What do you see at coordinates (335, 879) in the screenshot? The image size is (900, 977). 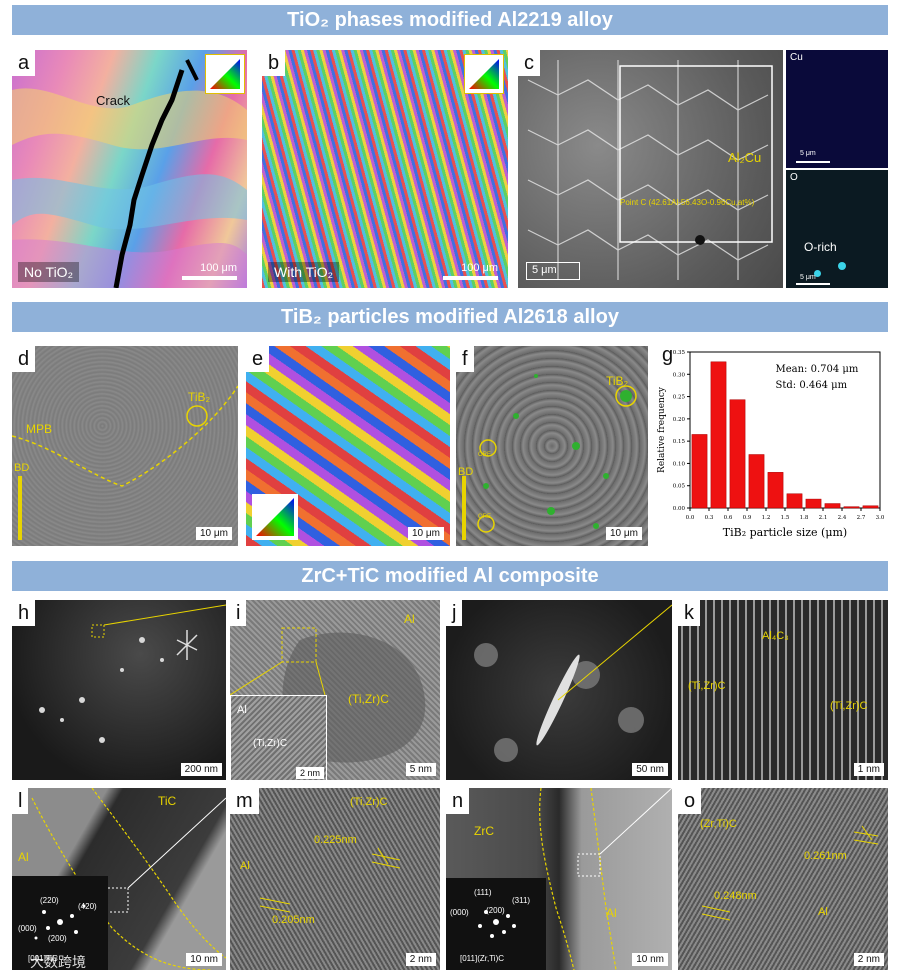 I see `panel-m-hrtem: m (Ti,Zr)C Al 0.225nm 0.205nm 2 nm` at bounding box center [335, 879].